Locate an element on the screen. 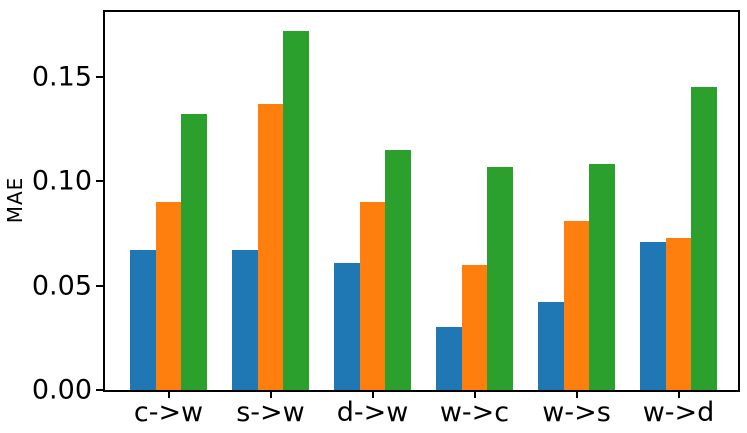 This screenshot has height=433, width=747. bar-blue-w->c is located at coordinates (449, 358).